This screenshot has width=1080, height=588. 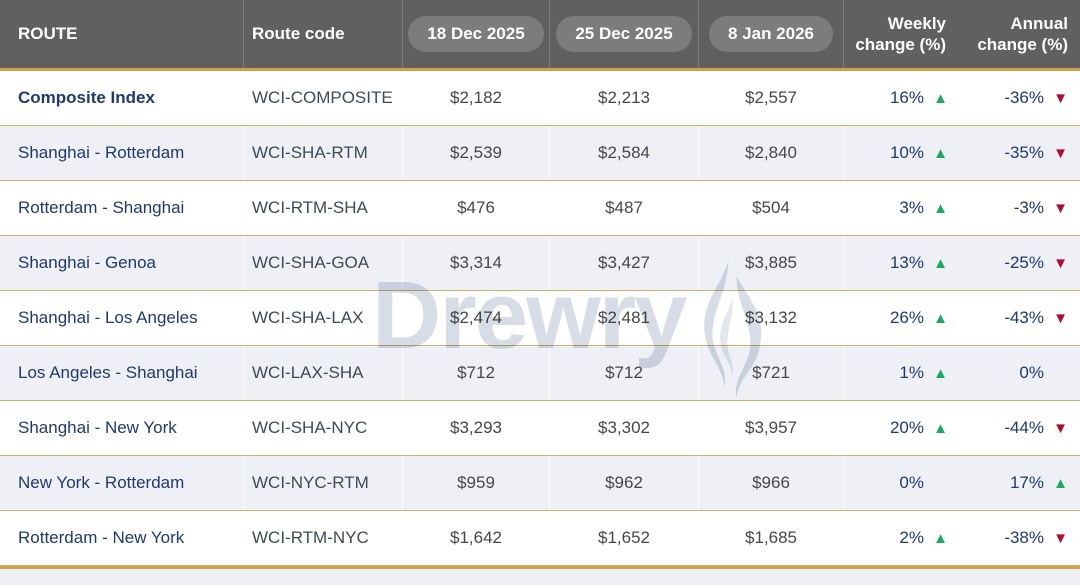 What do you see at coordinates (770, 373) in the screenshot?
I see `price-cell-date-3: $721` at bounding box center [770, 373].